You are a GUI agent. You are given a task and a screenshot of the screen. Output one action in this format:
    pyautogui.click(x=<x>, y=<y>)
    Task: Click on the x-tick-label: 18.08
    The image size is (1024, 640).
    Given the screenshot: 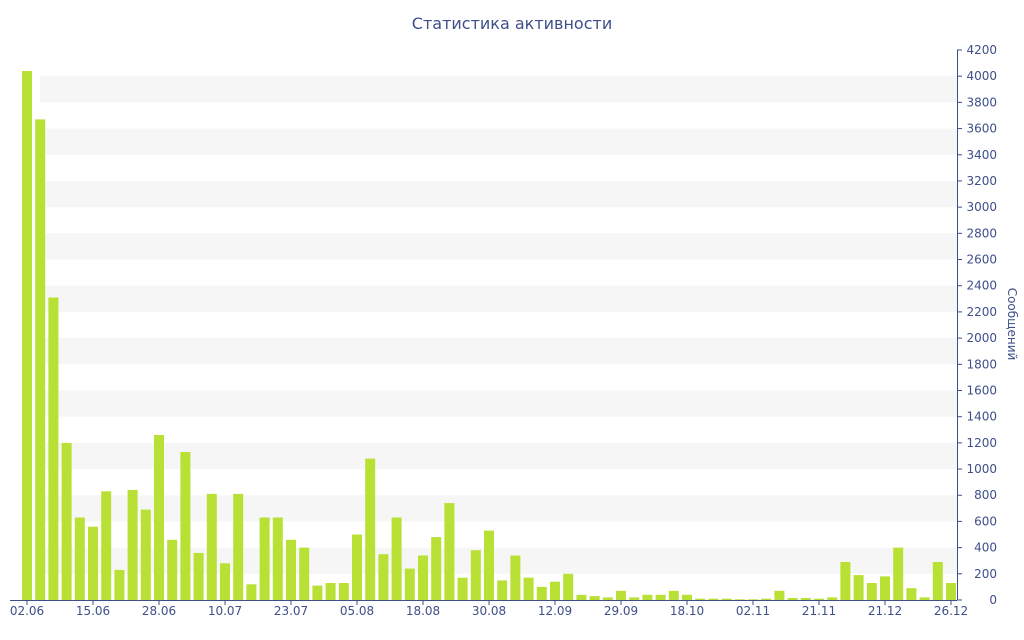 What is the action you would take?
    pyautogui.click(x=423, y=611)
    